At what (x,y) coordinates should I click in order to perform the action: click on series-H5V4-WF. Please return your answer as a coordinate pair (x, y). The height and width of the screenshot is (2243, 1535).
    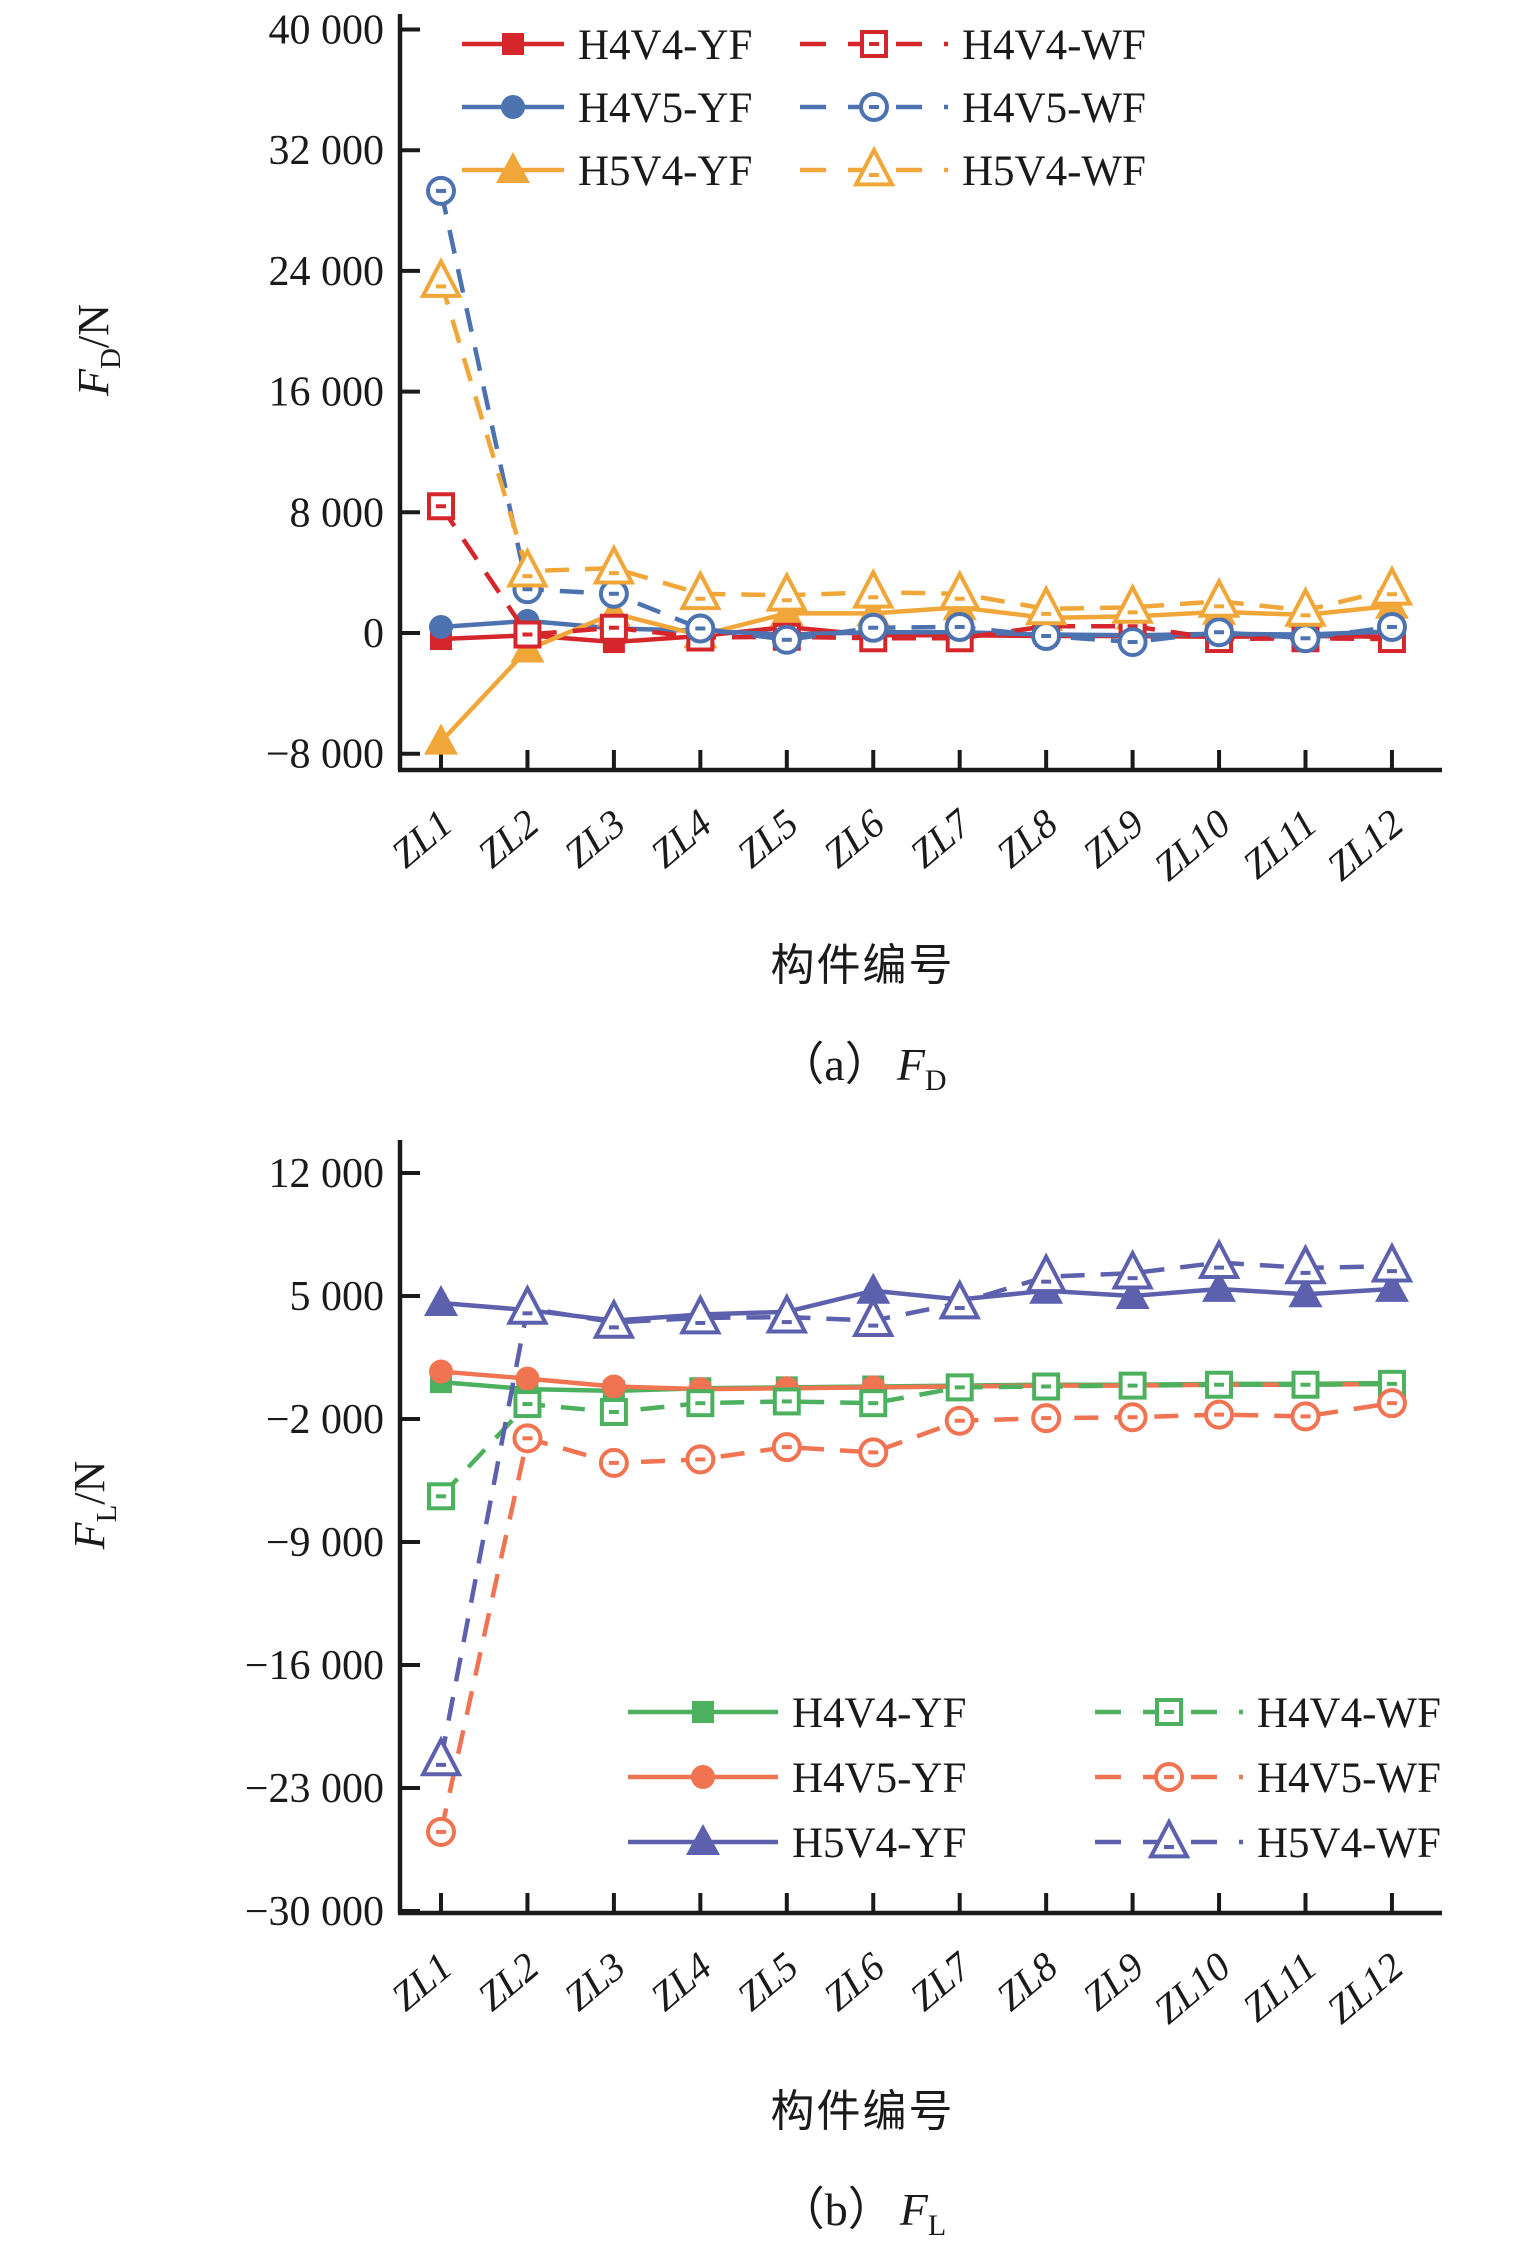
    Looking at the image, I should click on (916, 442).